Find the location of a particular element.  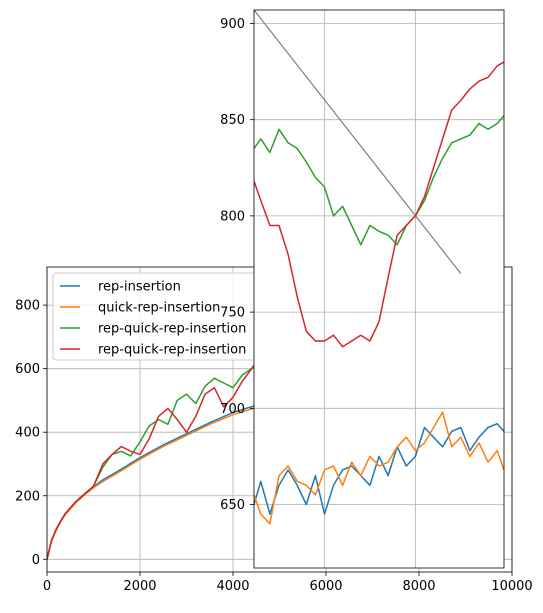

main-x-tick-label: 2000 is located at coordinates (139, 586).